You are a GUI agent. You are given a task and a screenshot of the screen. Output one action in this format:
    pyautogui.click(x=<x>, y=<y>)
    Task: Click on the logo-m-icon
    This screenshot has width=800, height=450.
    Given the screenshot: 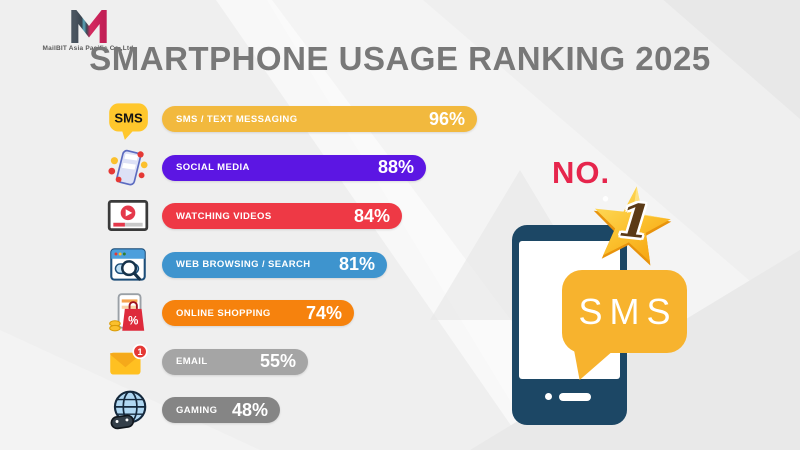 What is the action you would take?
    pyautogui.click(x=89, y=27)
    